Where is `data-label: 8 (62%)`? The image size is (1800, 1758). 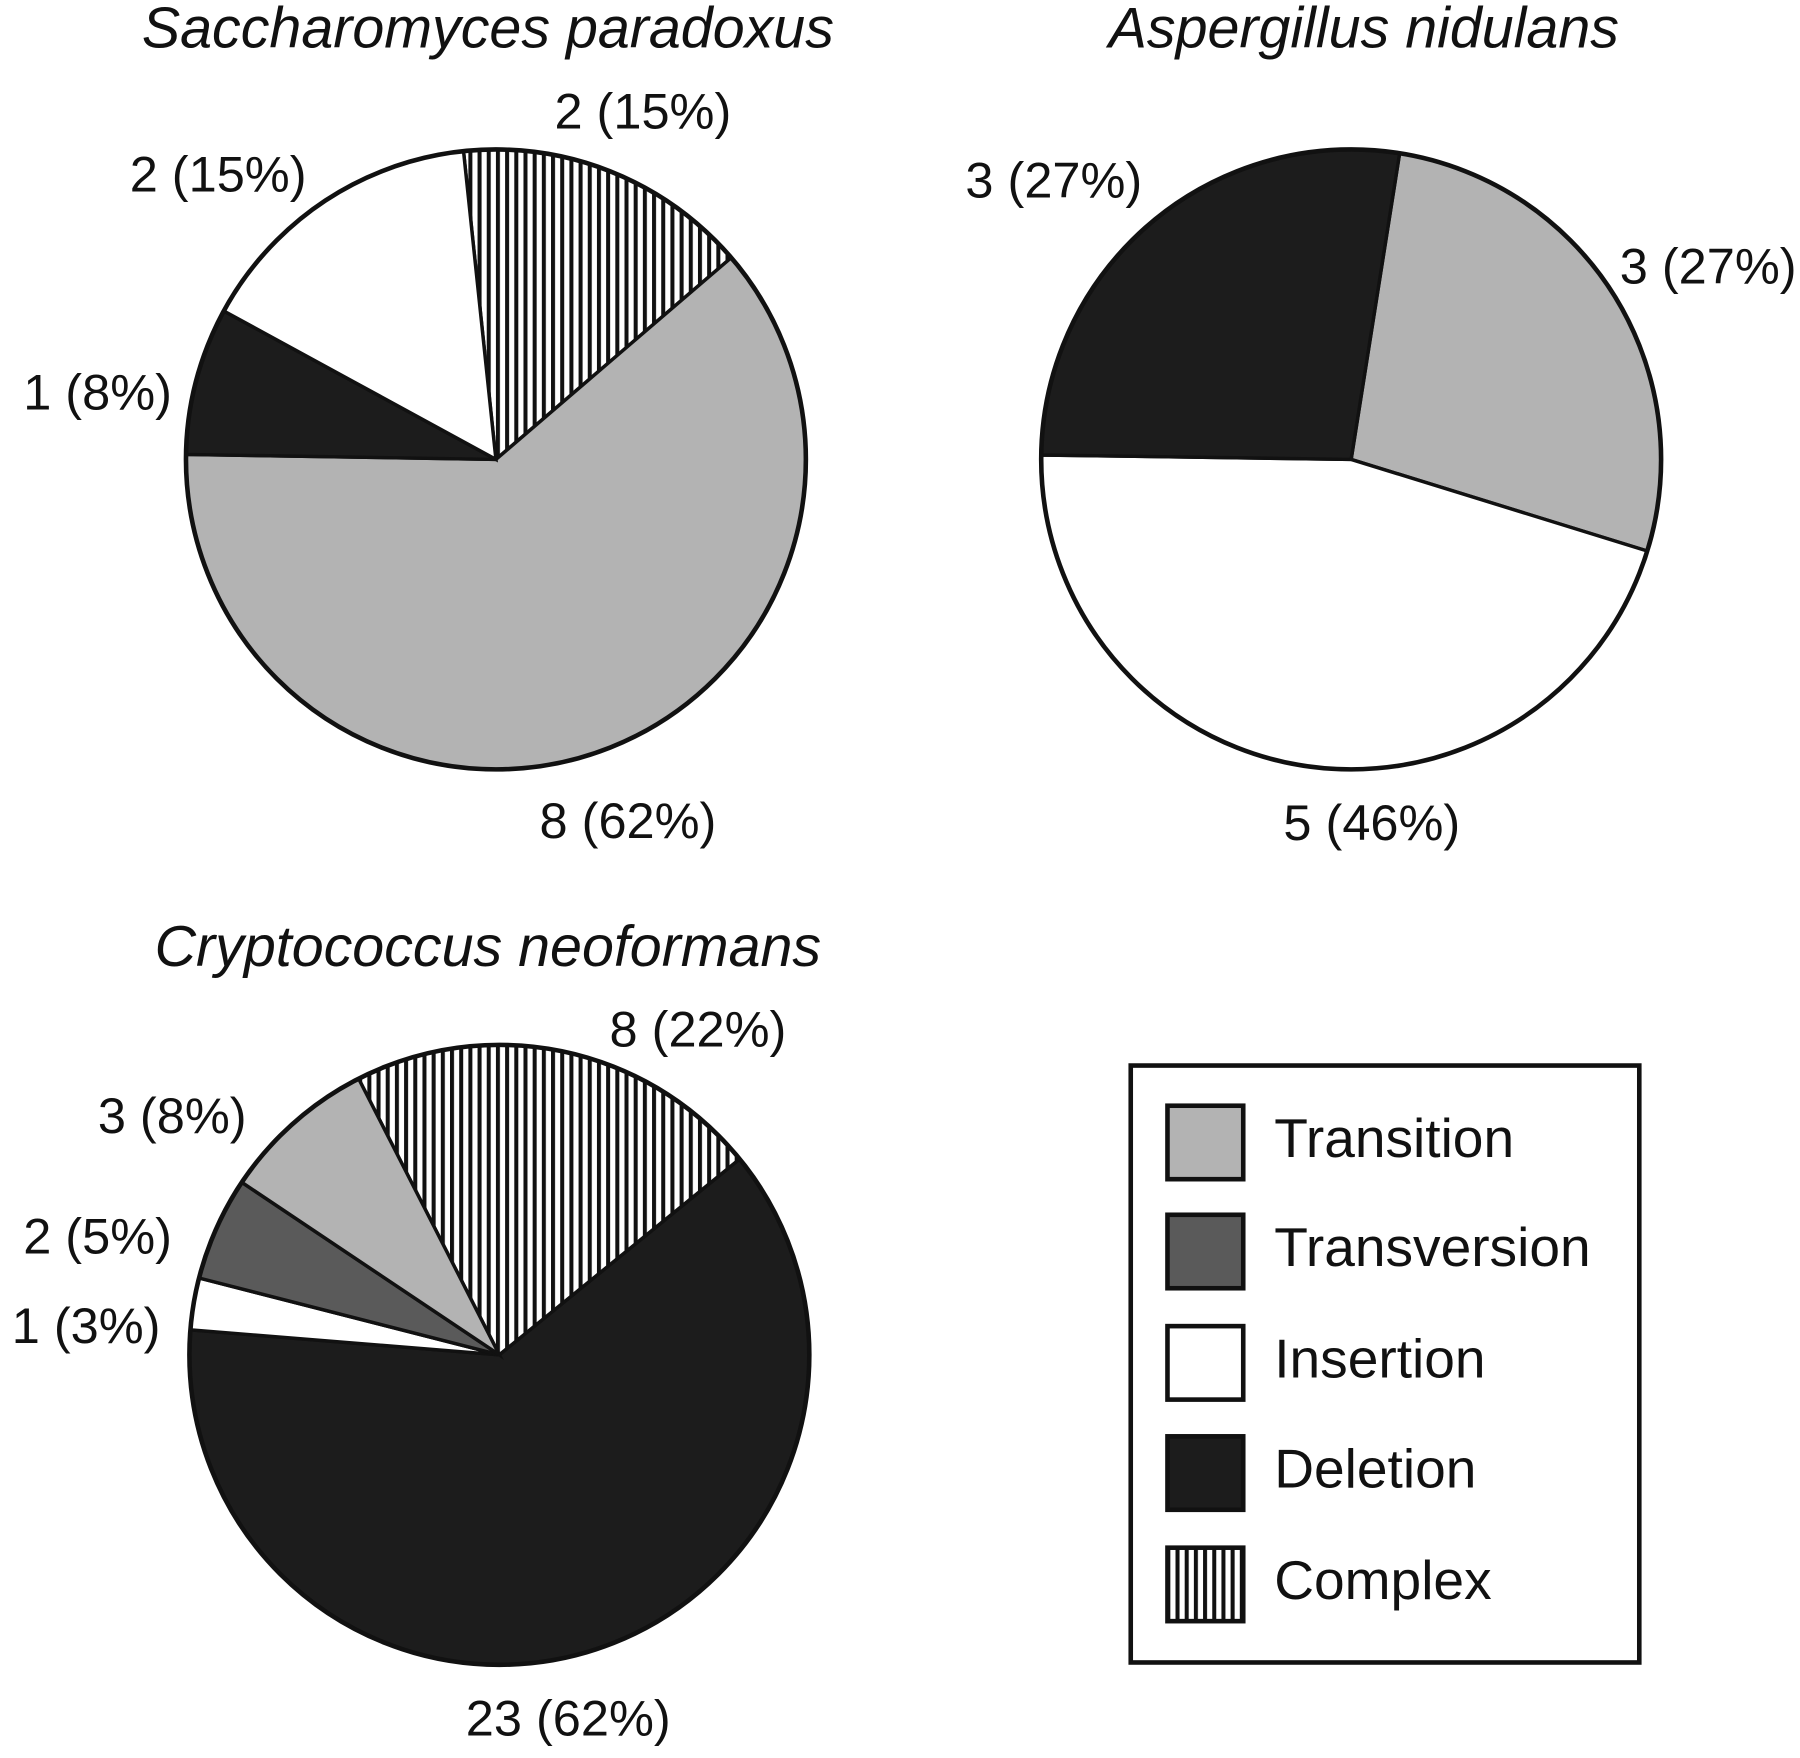 data-label: 8 (62%) is located at coordinates (628, 820).